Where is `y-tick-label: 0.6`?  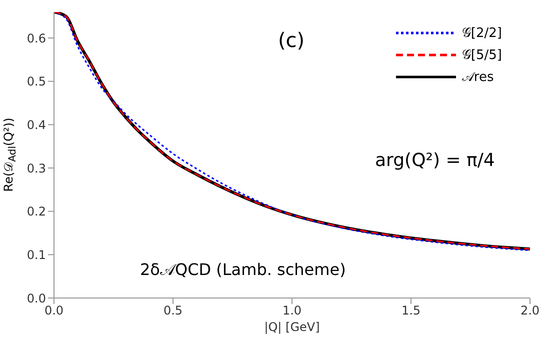
y-tick-label: 0.6 is located at coordinates (36, 38).